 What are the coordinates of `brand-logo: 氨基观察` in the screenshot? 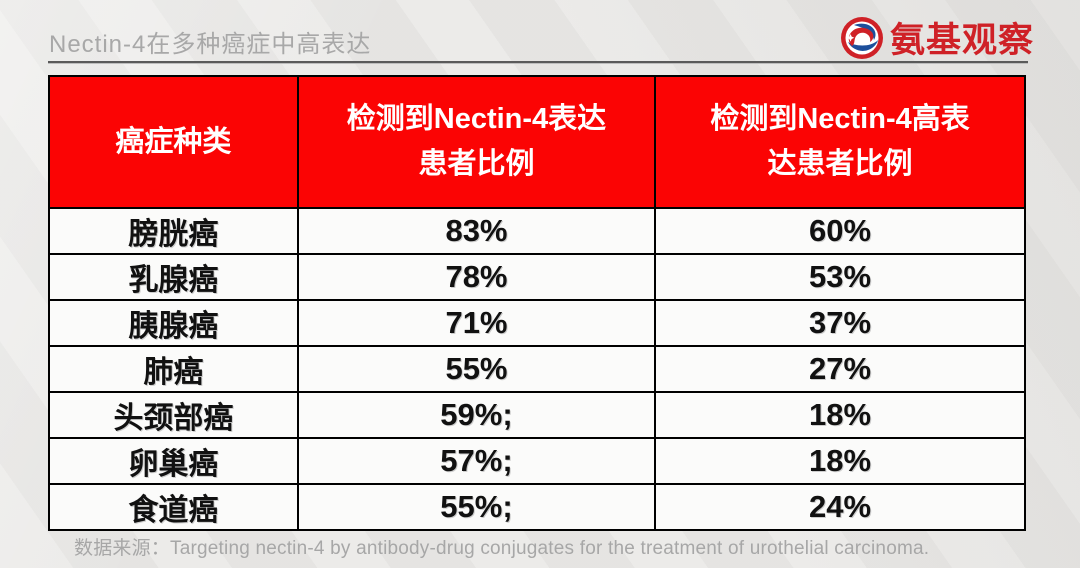 It's located at (937, 37).